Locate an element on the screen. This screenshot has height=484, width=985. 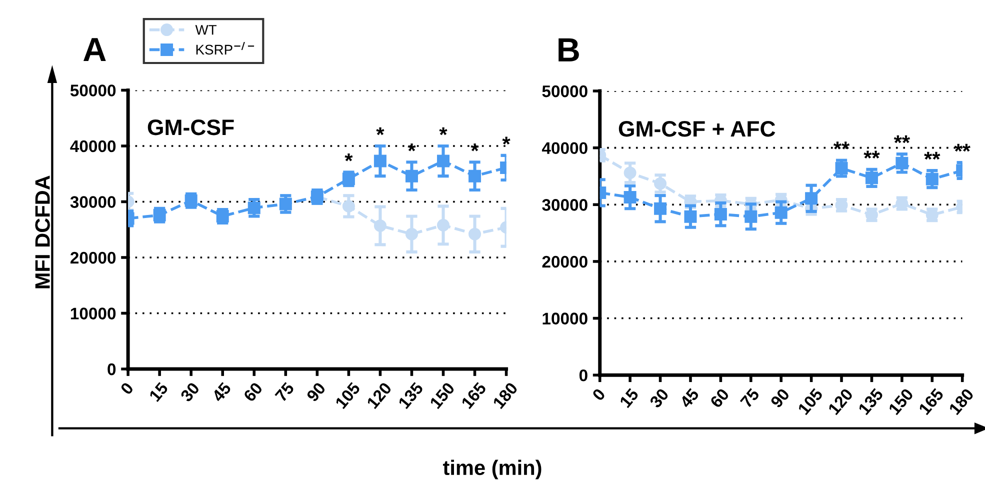
y-axis-title: MFI DCFDA is located at coordinates (42, 232).